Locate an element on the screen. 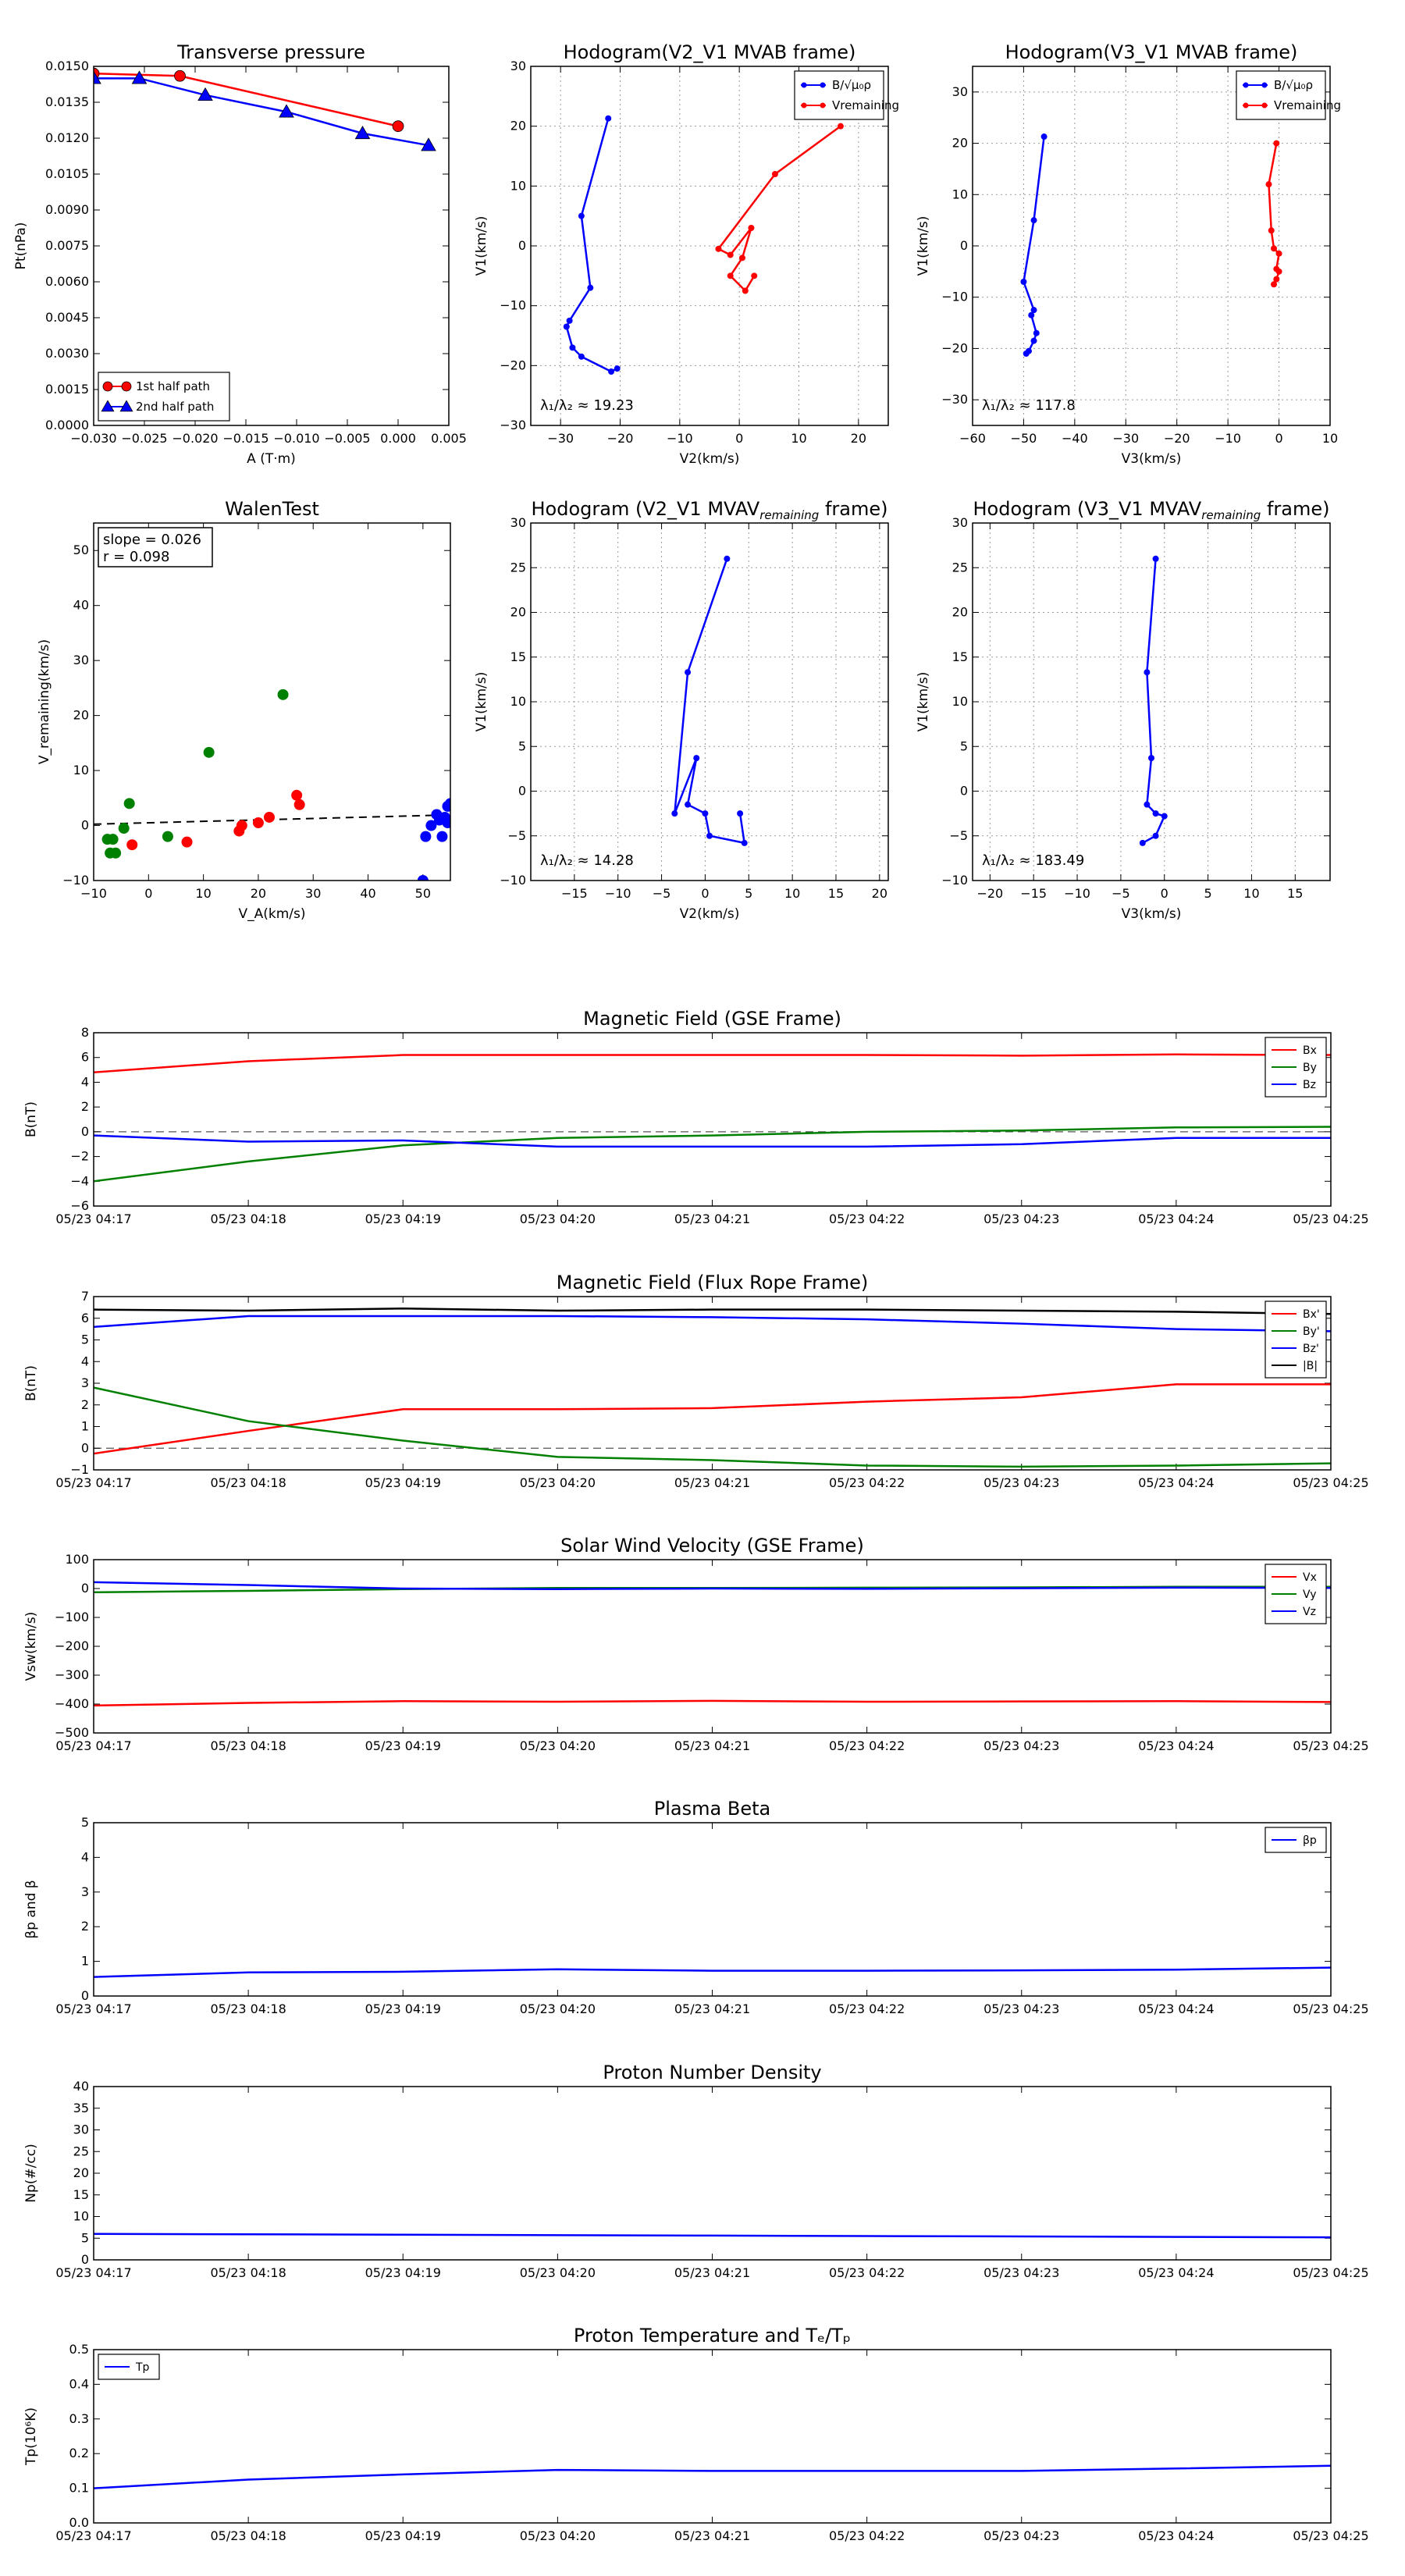 This screenshot has width=1405, height=2576. x-tick-label: 10 is located at coordinates (1251, 893).